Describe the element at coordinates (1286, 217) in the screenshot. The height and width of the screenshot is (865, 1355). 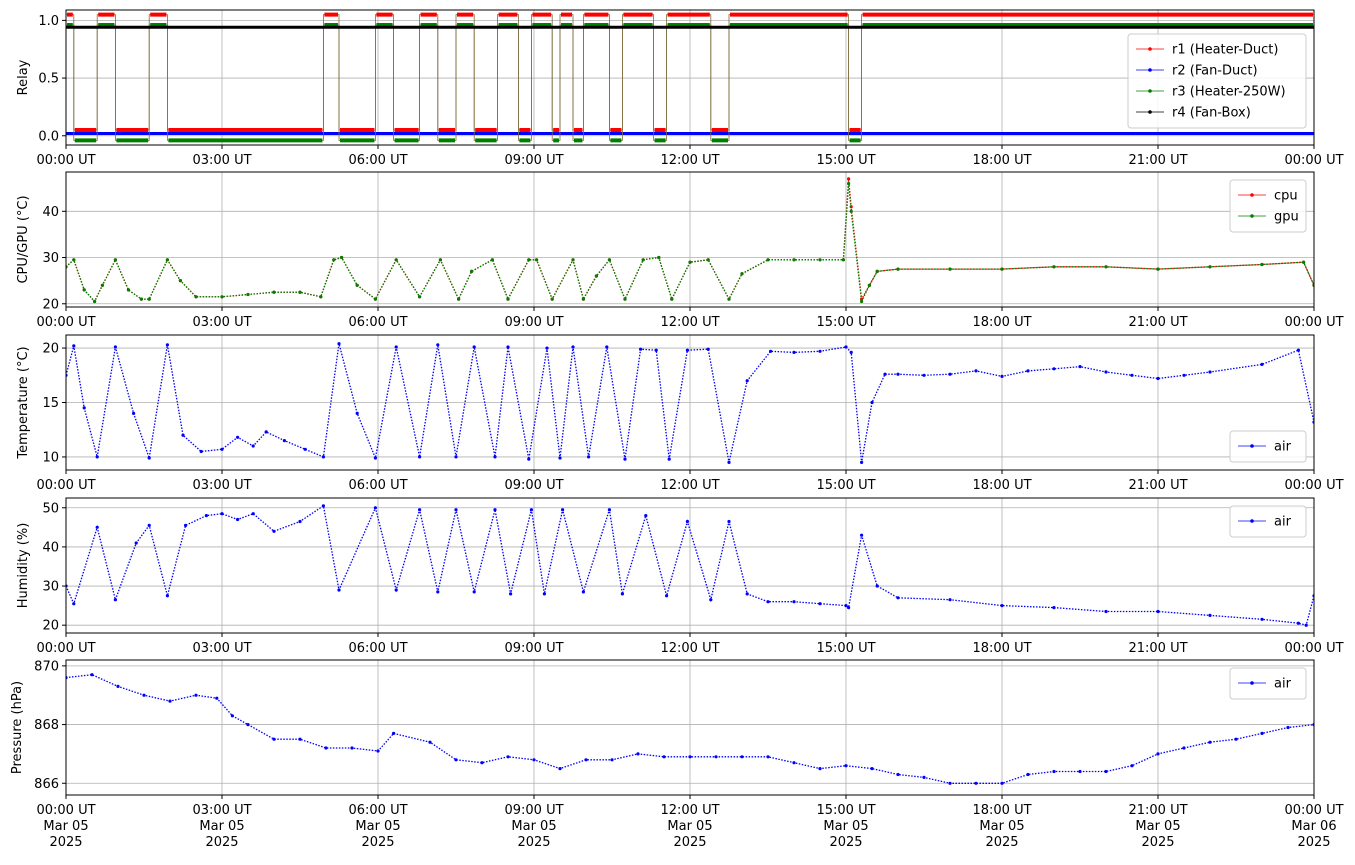
I see `legend-label: gpu` at that location.